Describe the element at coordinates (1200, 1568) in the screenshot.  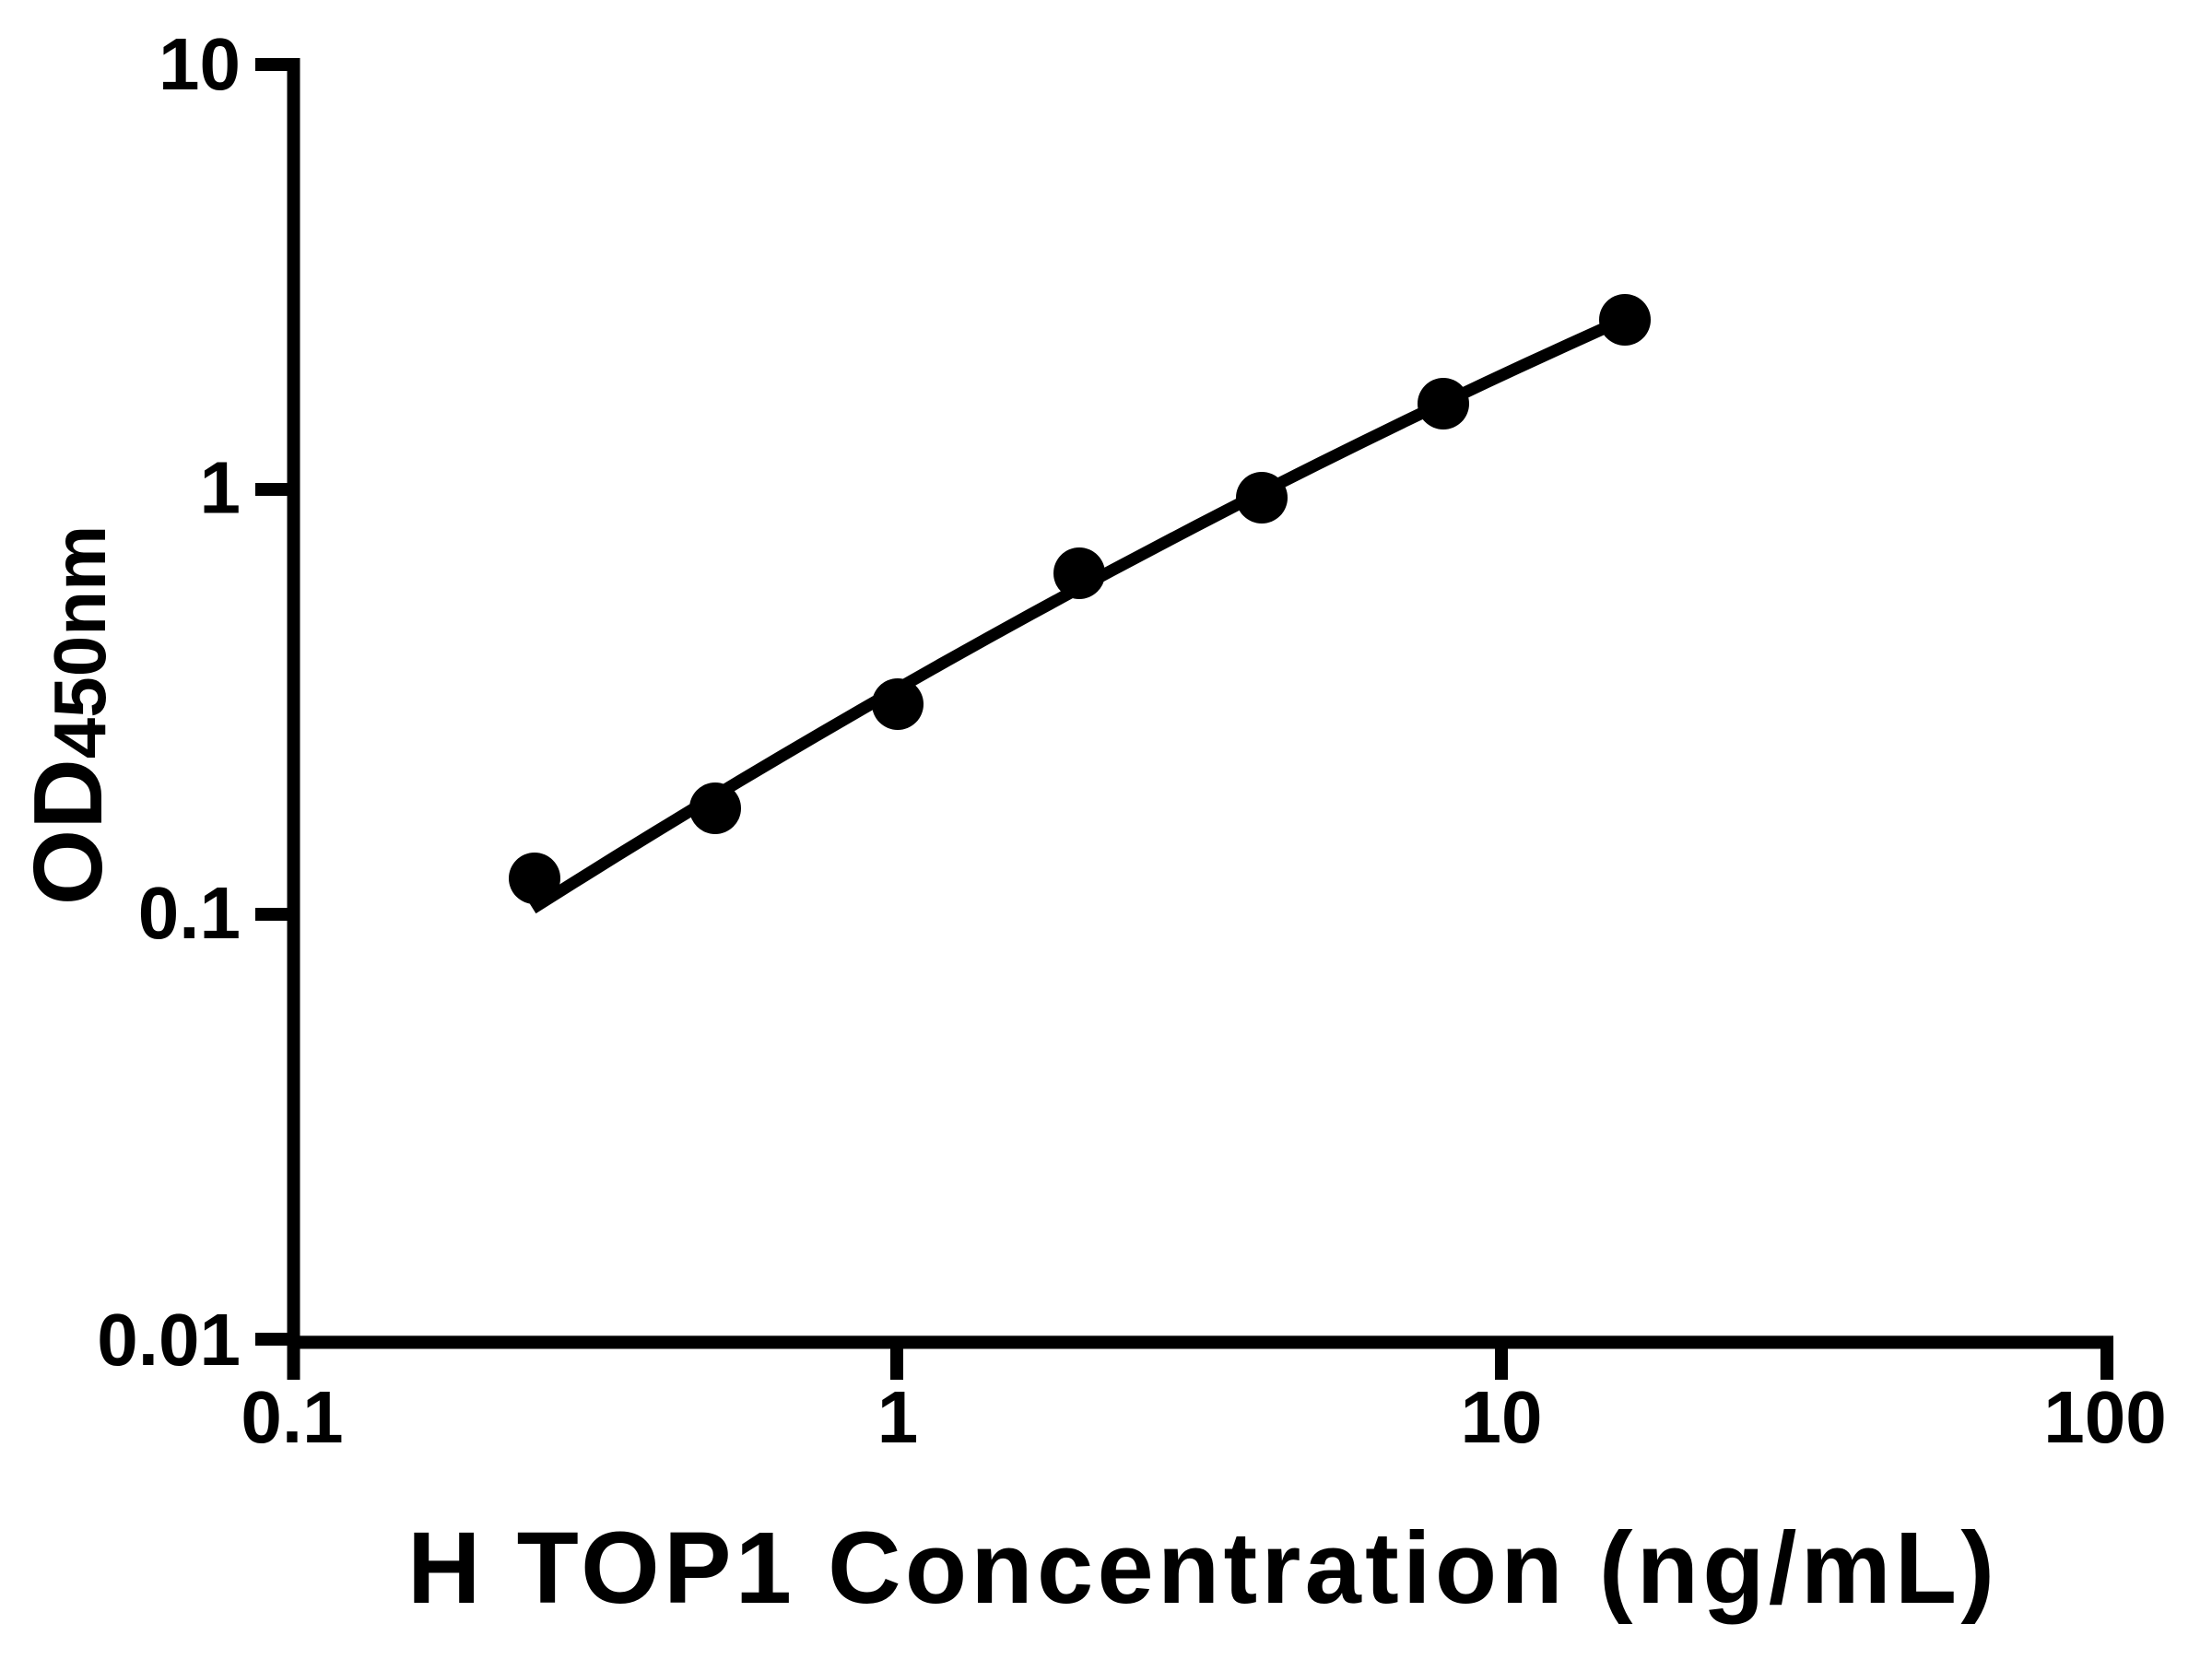
I see `svg-text: H TOP1 Concentration (ng/mL)` at that location.